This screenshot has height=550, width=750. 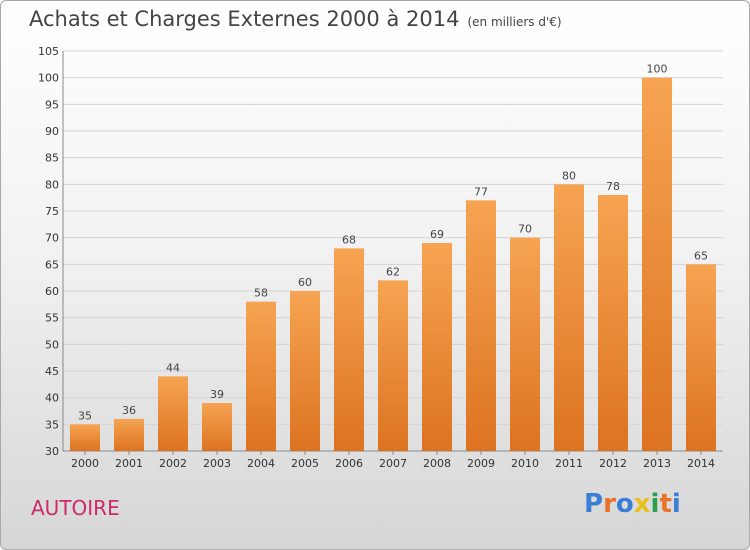 I want to click on y-tick-label: 45, so click(x=52, y=371).